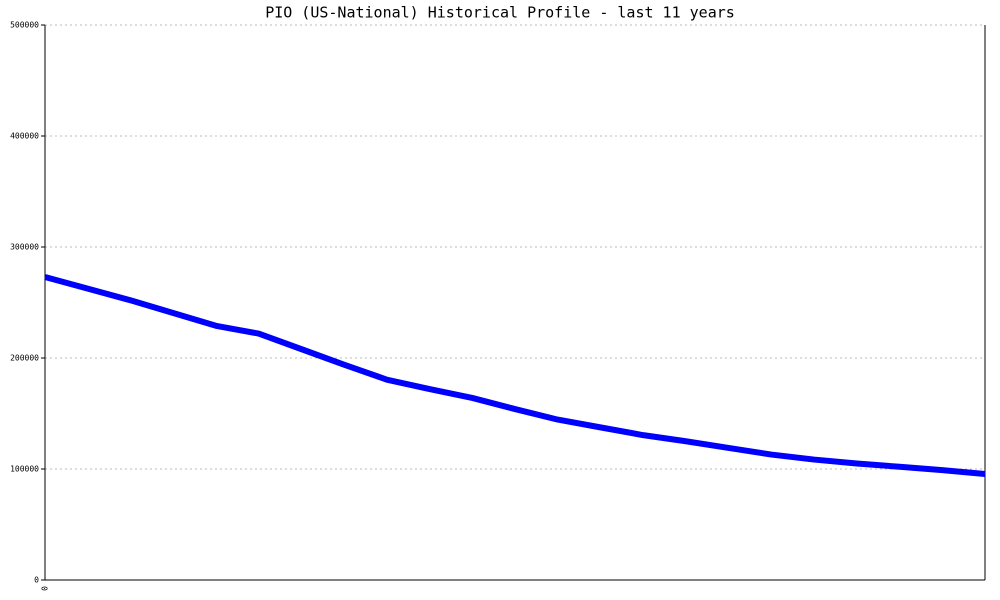 This screenshot has width=1000, height=600. I want to click on y-tick-label: 400000, so click(24, 136).